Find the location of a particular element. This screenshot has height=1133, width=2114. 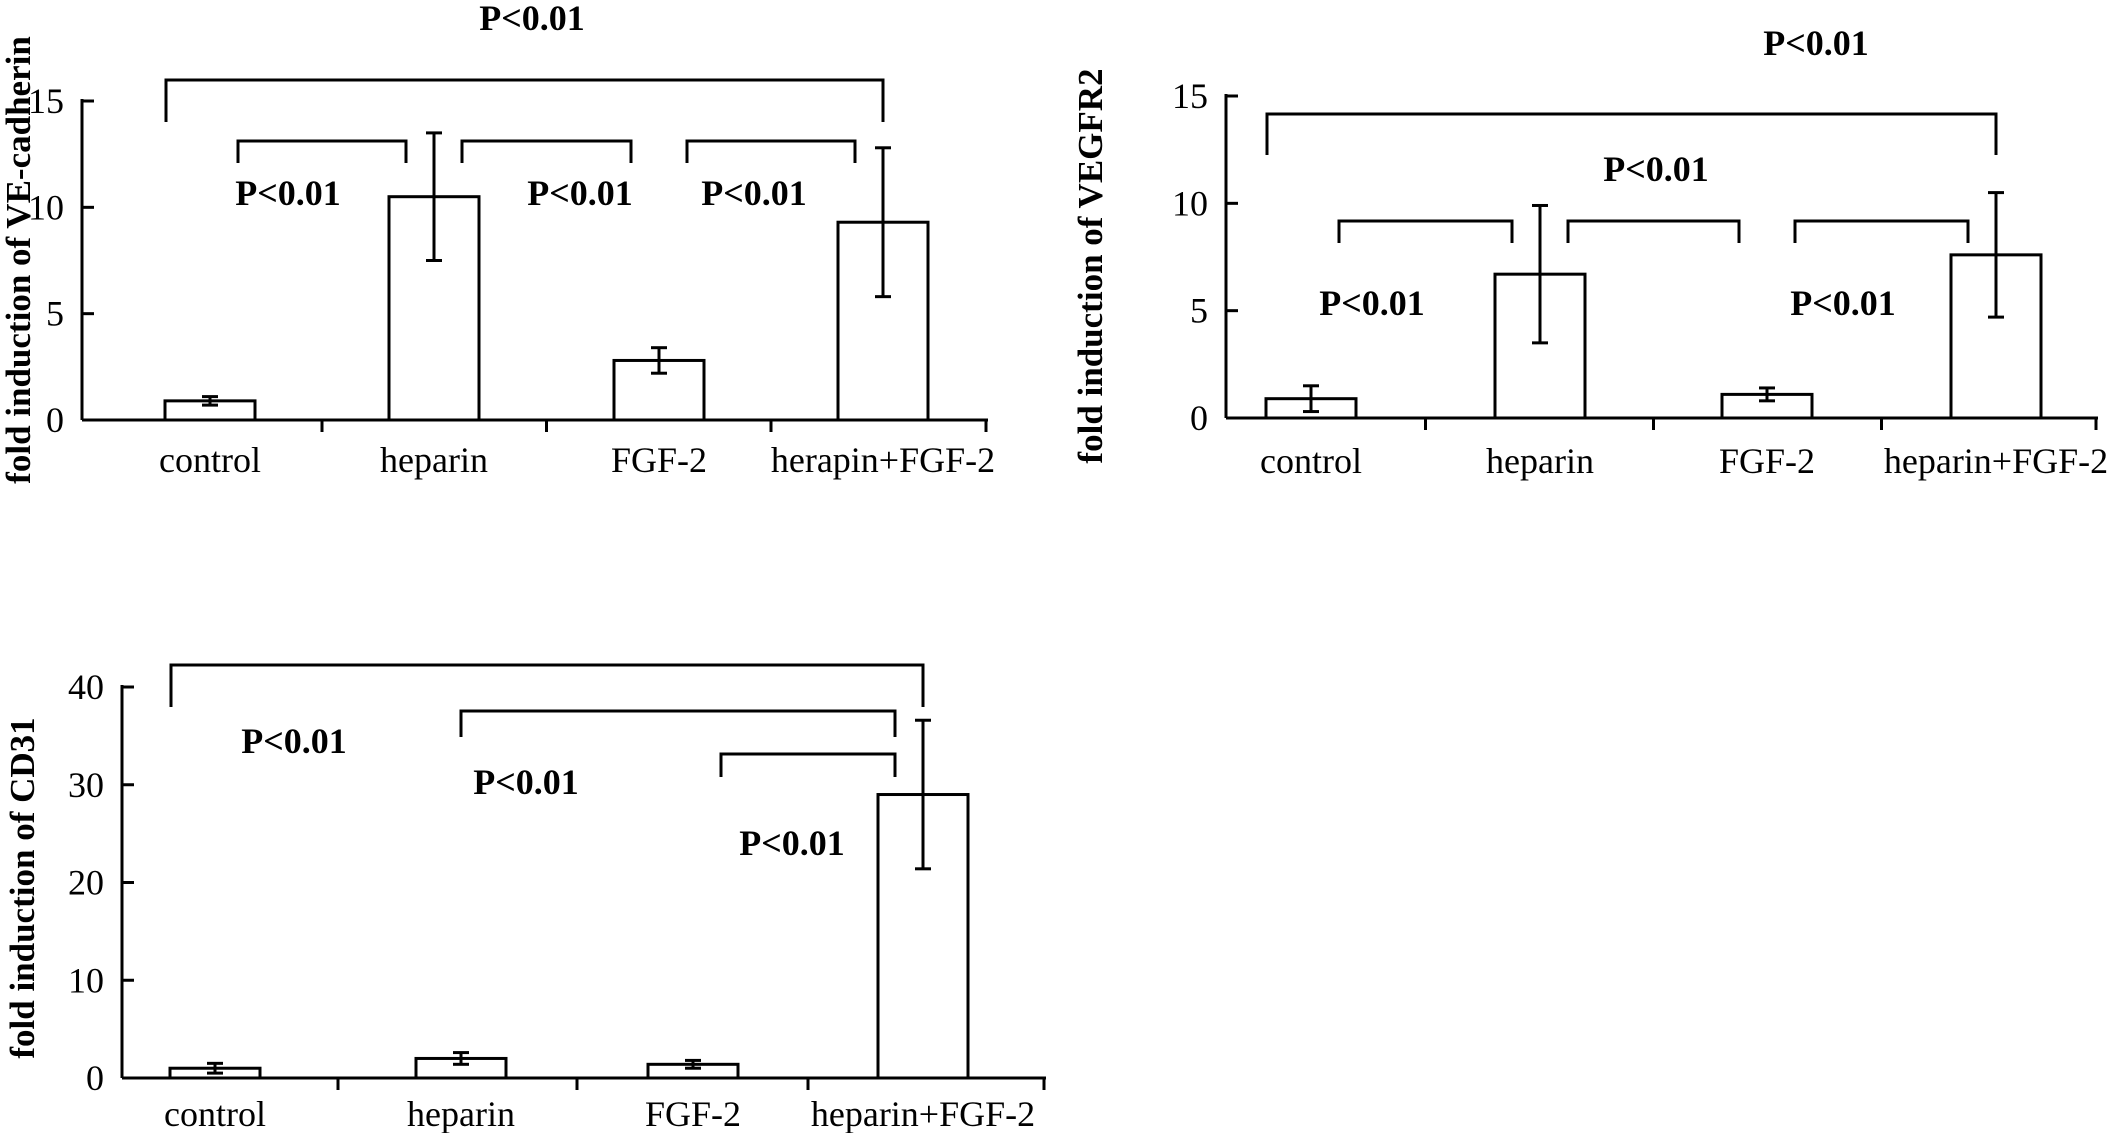

category-label: herapin+FGF-2 is located at coordinates (883, 460).